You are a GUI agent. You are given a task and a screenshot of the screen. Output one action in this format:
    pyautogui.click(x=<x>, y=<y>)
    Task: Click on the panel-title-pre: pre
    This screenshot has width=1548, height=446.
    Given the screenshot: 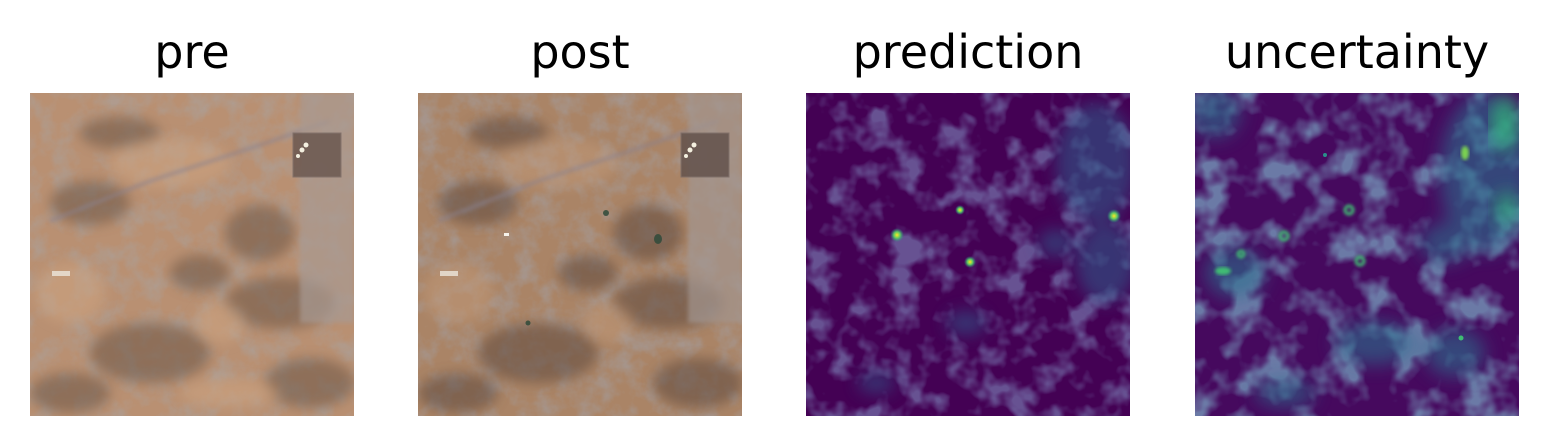 What is the action you would take?
    pyautogui.click(x=192, y=52)
    